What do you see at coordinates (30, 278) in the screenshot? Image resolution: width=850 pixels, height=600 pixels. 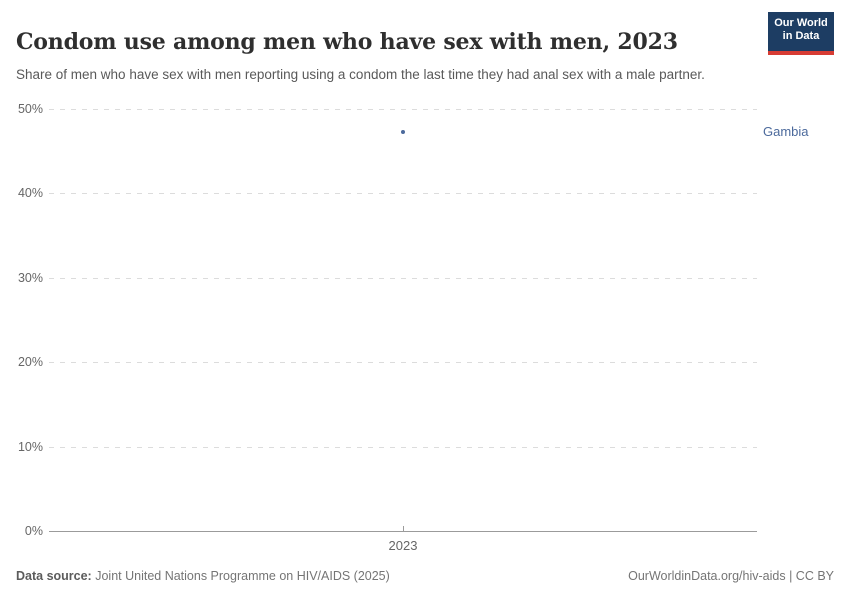 I see `y-tick-label: 30%` at bounding box center [30, 278].